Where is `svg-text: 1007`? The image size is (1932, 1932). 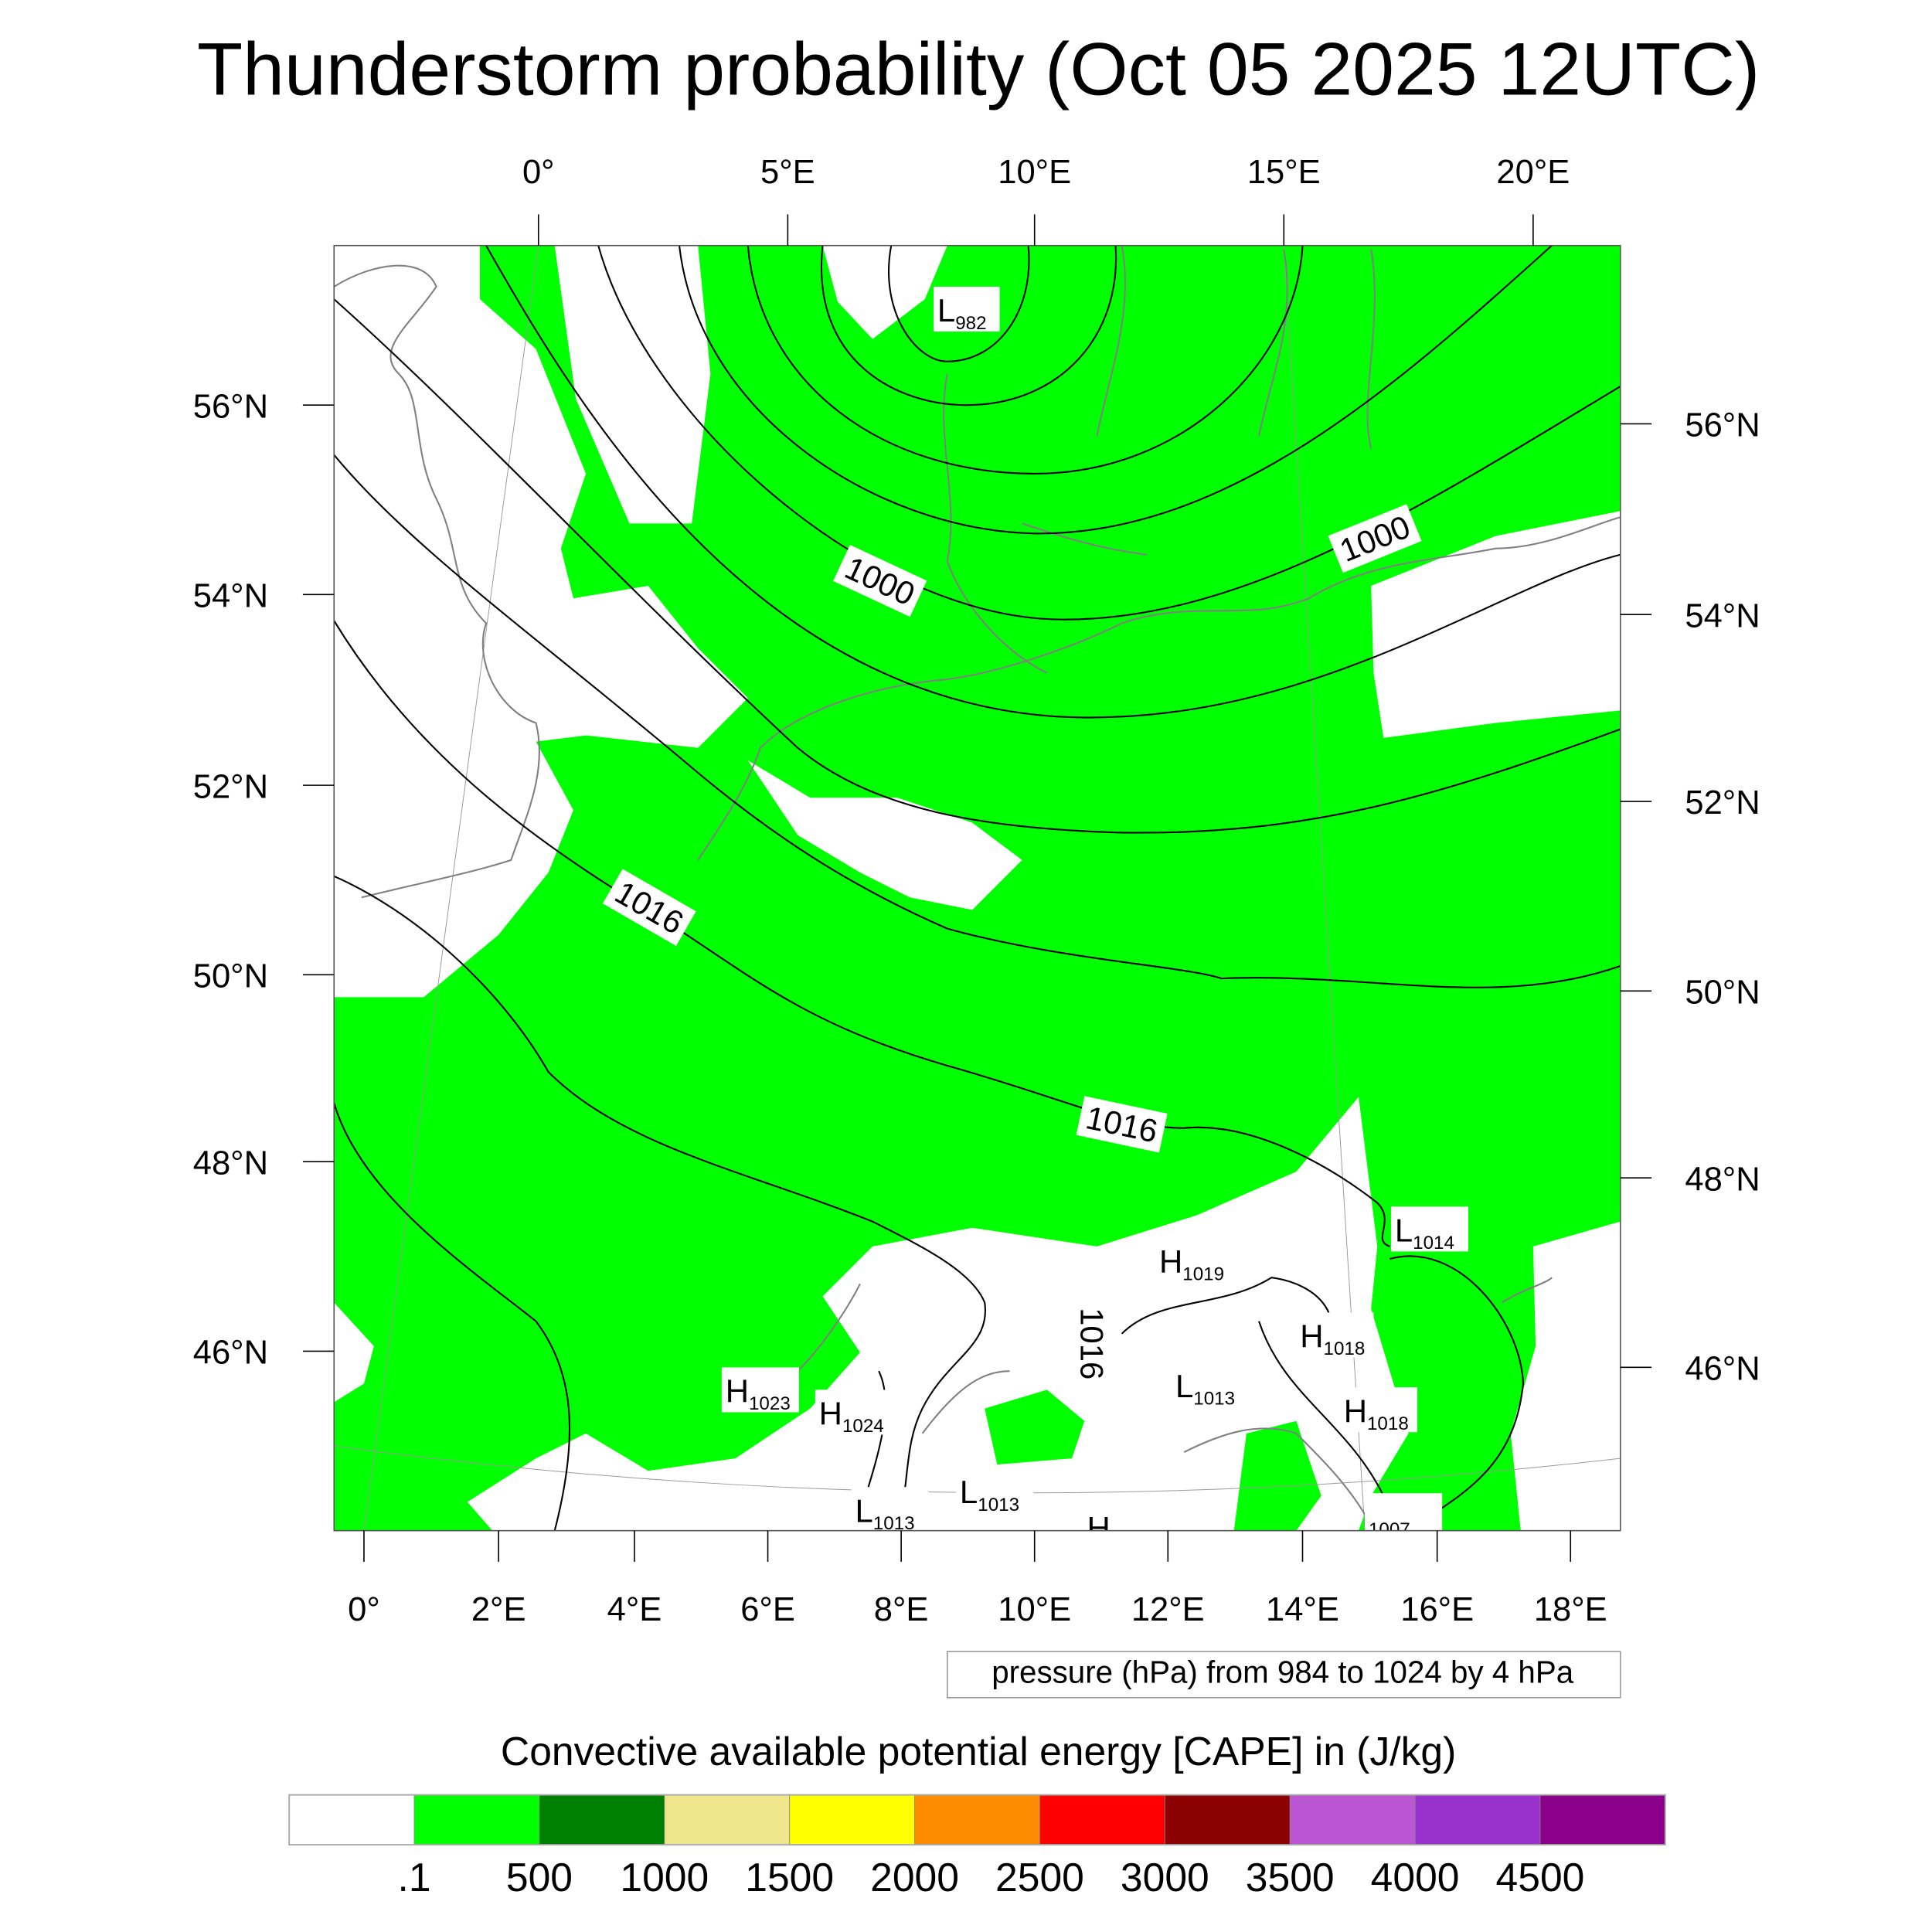
svg-text: 1007 is located at coordinates (1390, 1530).